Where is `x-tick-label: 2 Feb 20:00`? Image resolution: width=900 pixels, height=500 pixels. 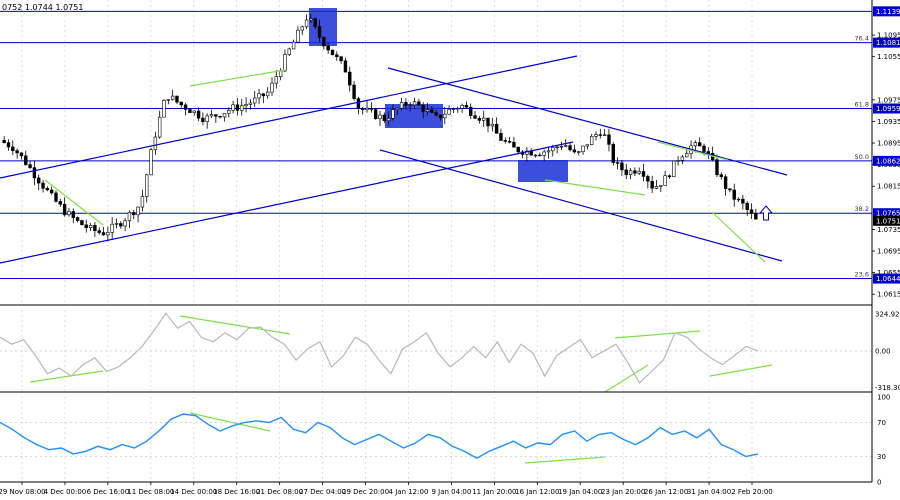 x-tick-label: 2 Feb 20:00 is located at coordinates (751, 492).